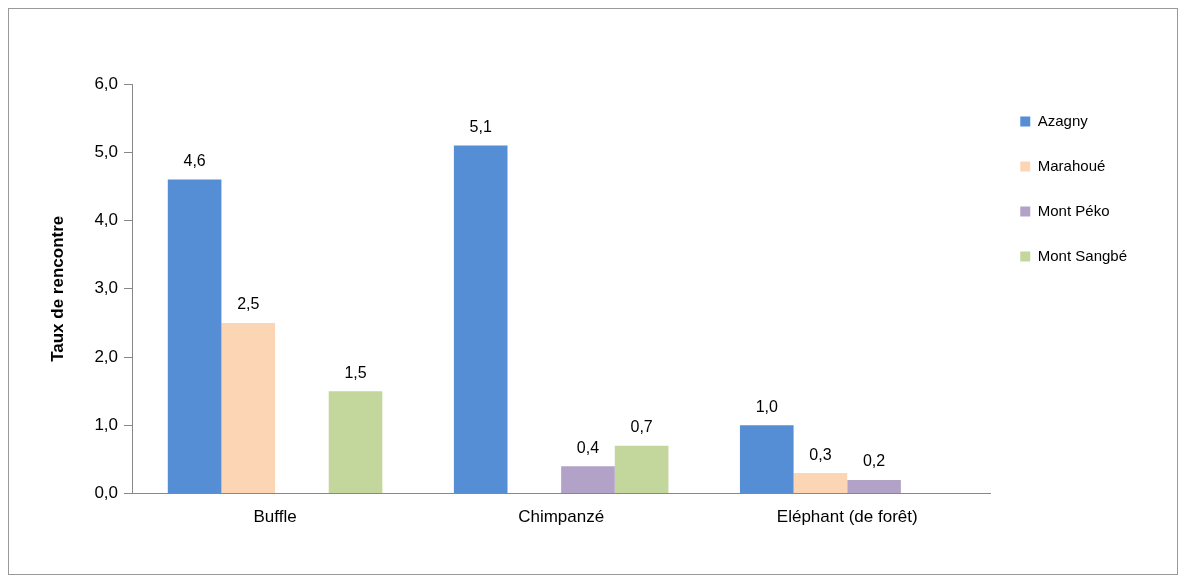  What do you see at coordinates (561, 517) in the screenshot?
I see `x-tick-label: Chimpanzé` at bounding box center [561, 517].